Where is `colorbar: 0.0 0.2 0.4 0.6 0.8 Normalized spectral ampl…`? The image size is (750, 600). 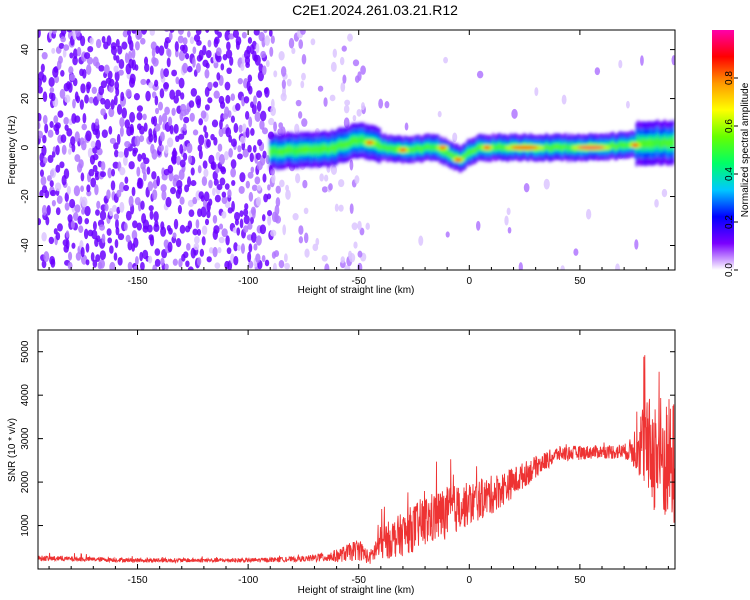 colorbar: 0.0 0.2 0.4 0.6 0.8 Normalized spectral ampl… is located at coordinates (731, 153).